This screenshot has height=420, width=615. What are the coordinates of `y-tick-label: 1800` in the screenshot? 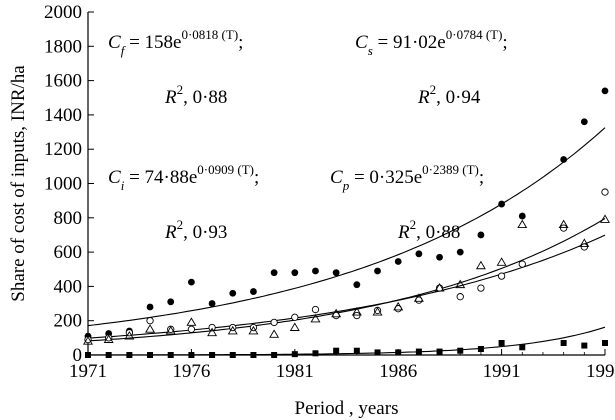 It's located at (63, 46).